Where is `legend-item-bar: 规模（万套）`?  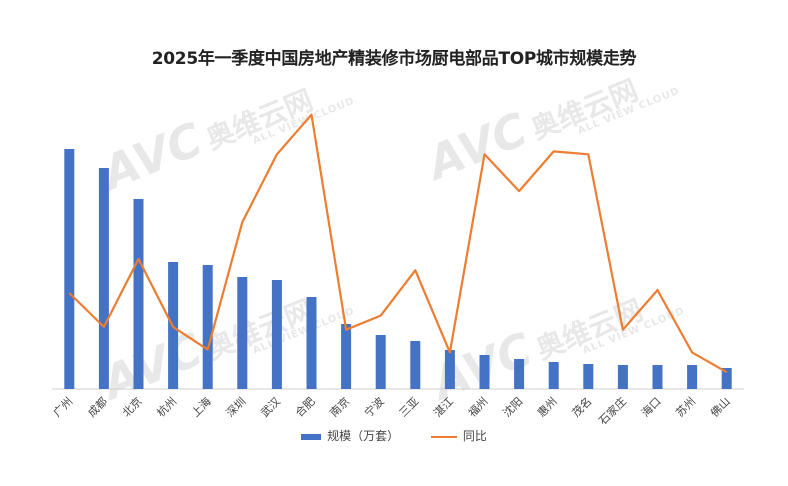 legend-item-bar: 规模（万套） is located at coordinates (350, 435).